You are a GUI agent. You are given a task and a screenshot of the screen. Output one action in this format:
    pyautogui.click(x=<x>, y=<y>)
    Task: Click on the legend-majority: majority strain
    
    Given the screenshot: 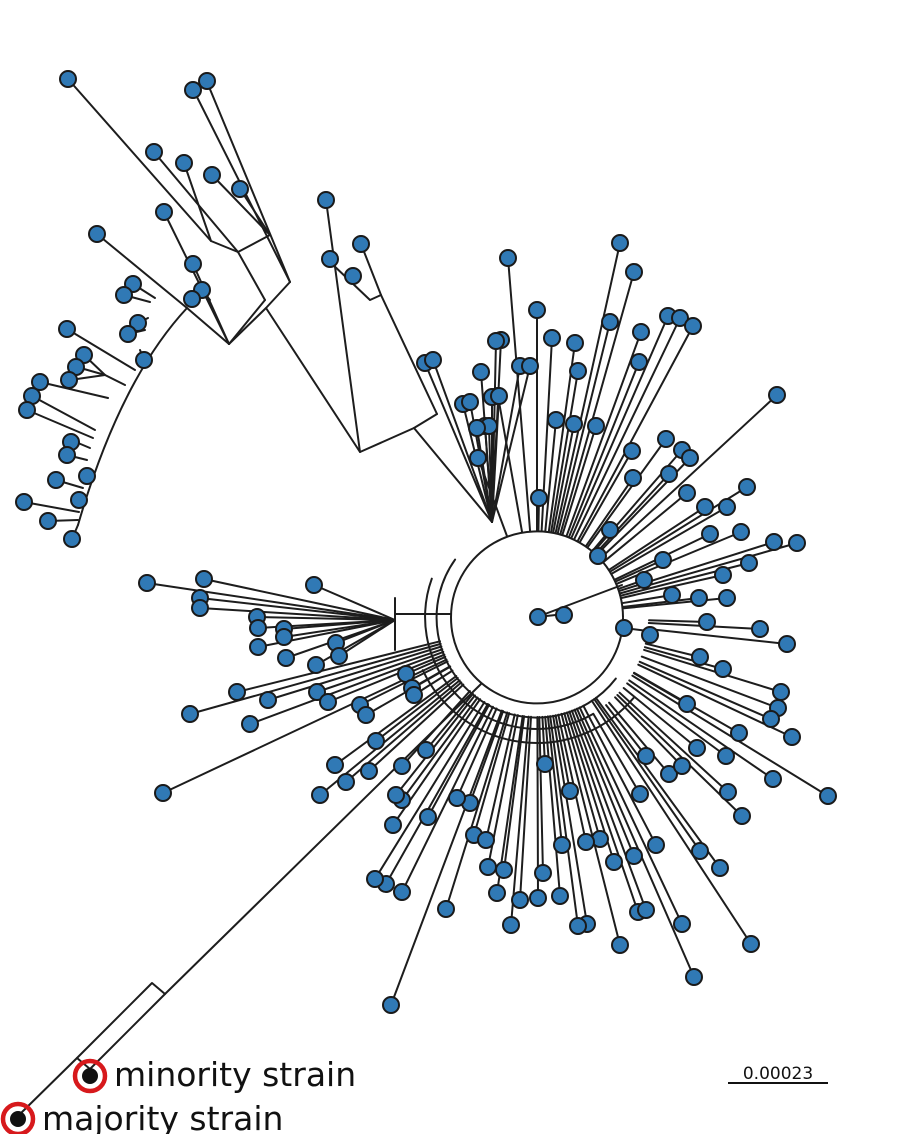 What is the action you would take?
    pyautogui.click(x=141, y=1116)
    